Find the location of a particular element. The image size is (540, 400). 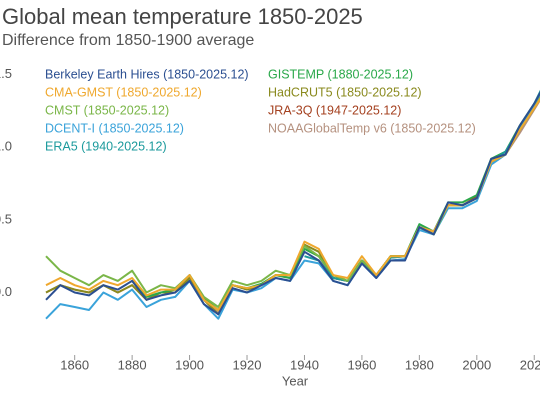

x-tick-label: 1860 is located at coordinates (74, 364).